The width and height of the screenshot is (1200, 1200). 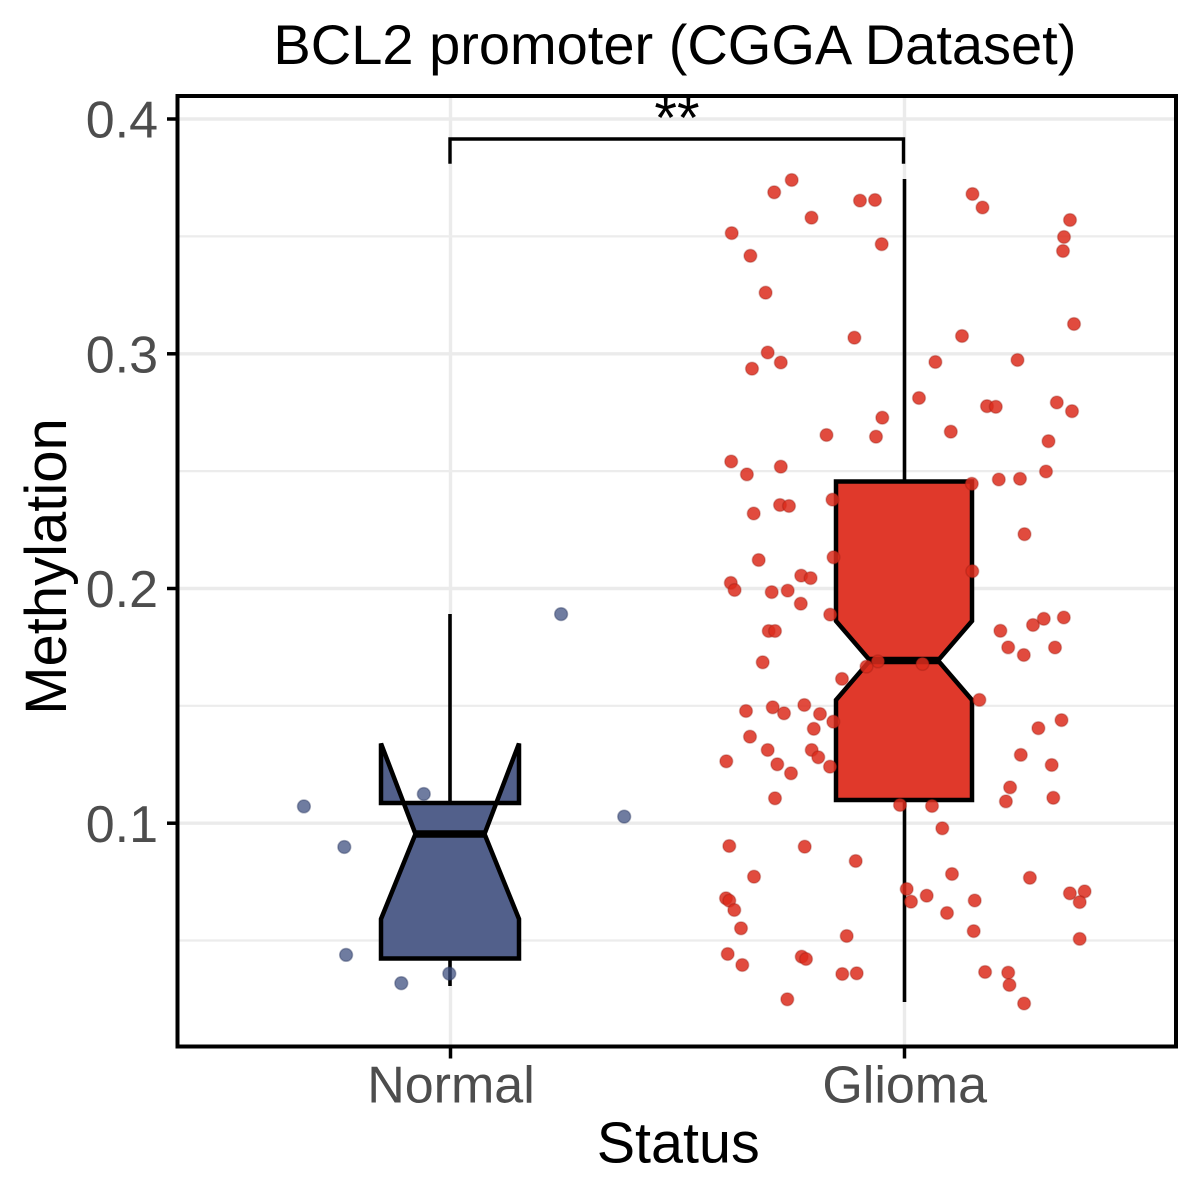 I want to click on svg-text: Normal, so click(x=451, y=1086).